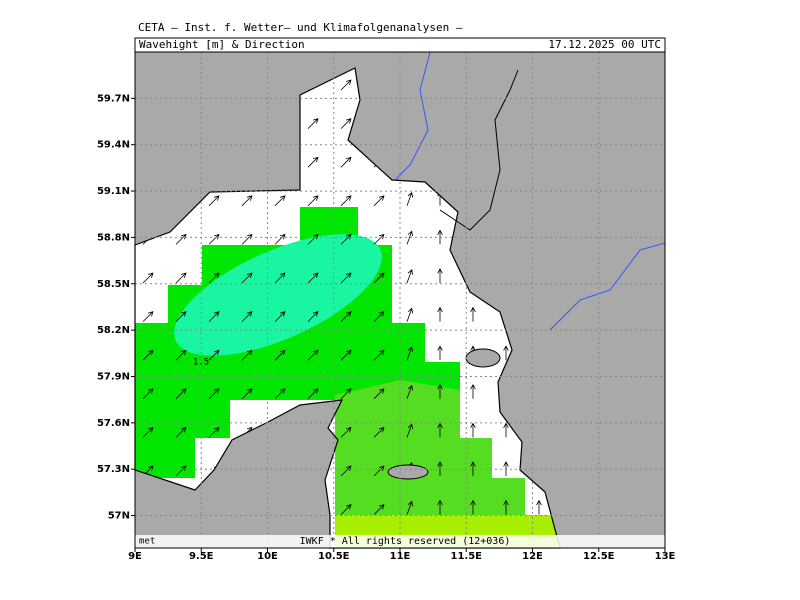 Image resolution: width=800 pixels, height=600 pixels. I want to click on lon-tick-label: 13E, so click(665, 556).